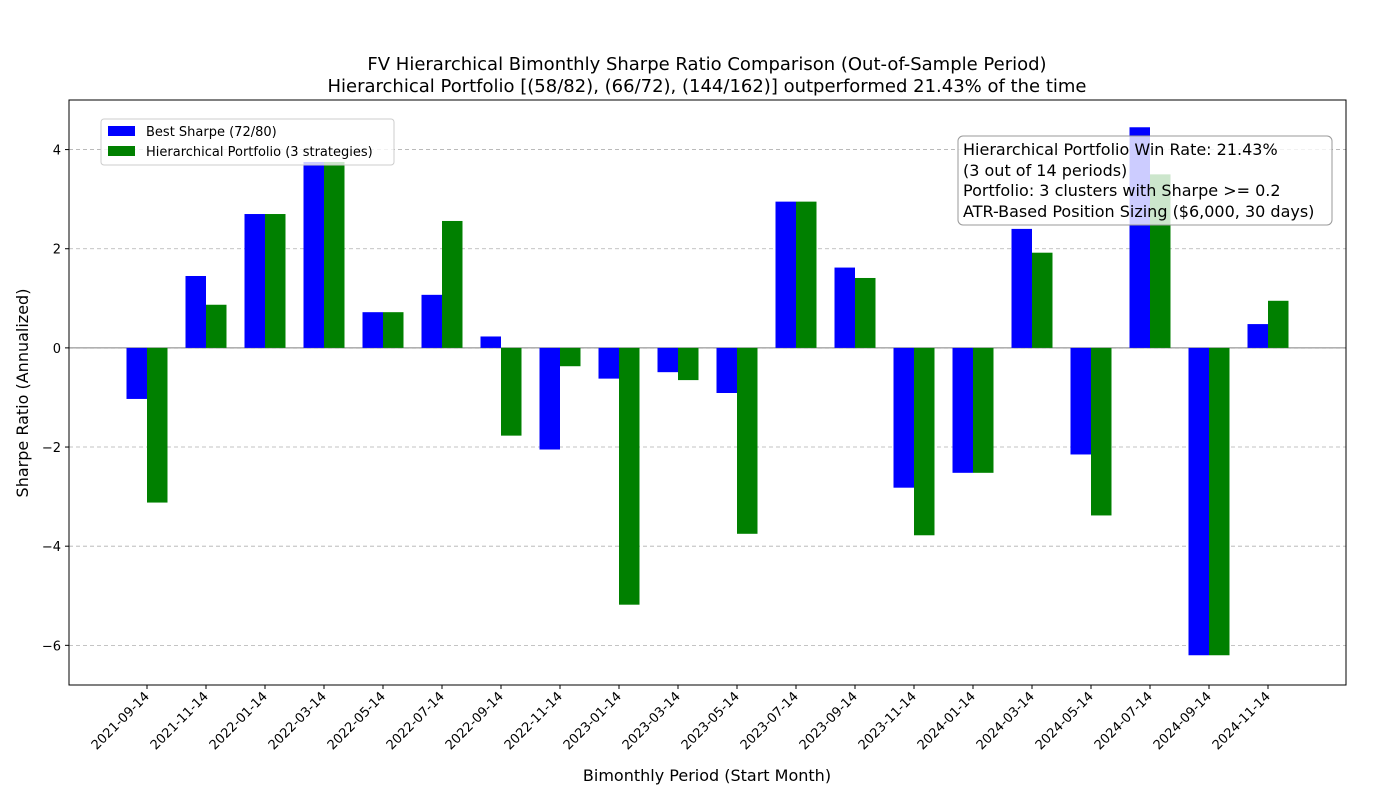  What do you see at coordinates (947, 721) in the screenshot?
I see `x-tick-label: 2024-01-14` at bounding box center [947, 721].